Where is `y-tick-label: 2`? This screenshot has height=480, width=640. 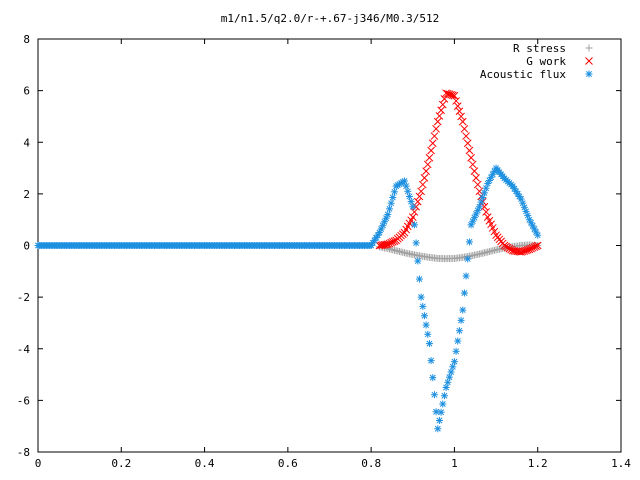
y-tick-label: 2 is located at coordinates (26, 194).